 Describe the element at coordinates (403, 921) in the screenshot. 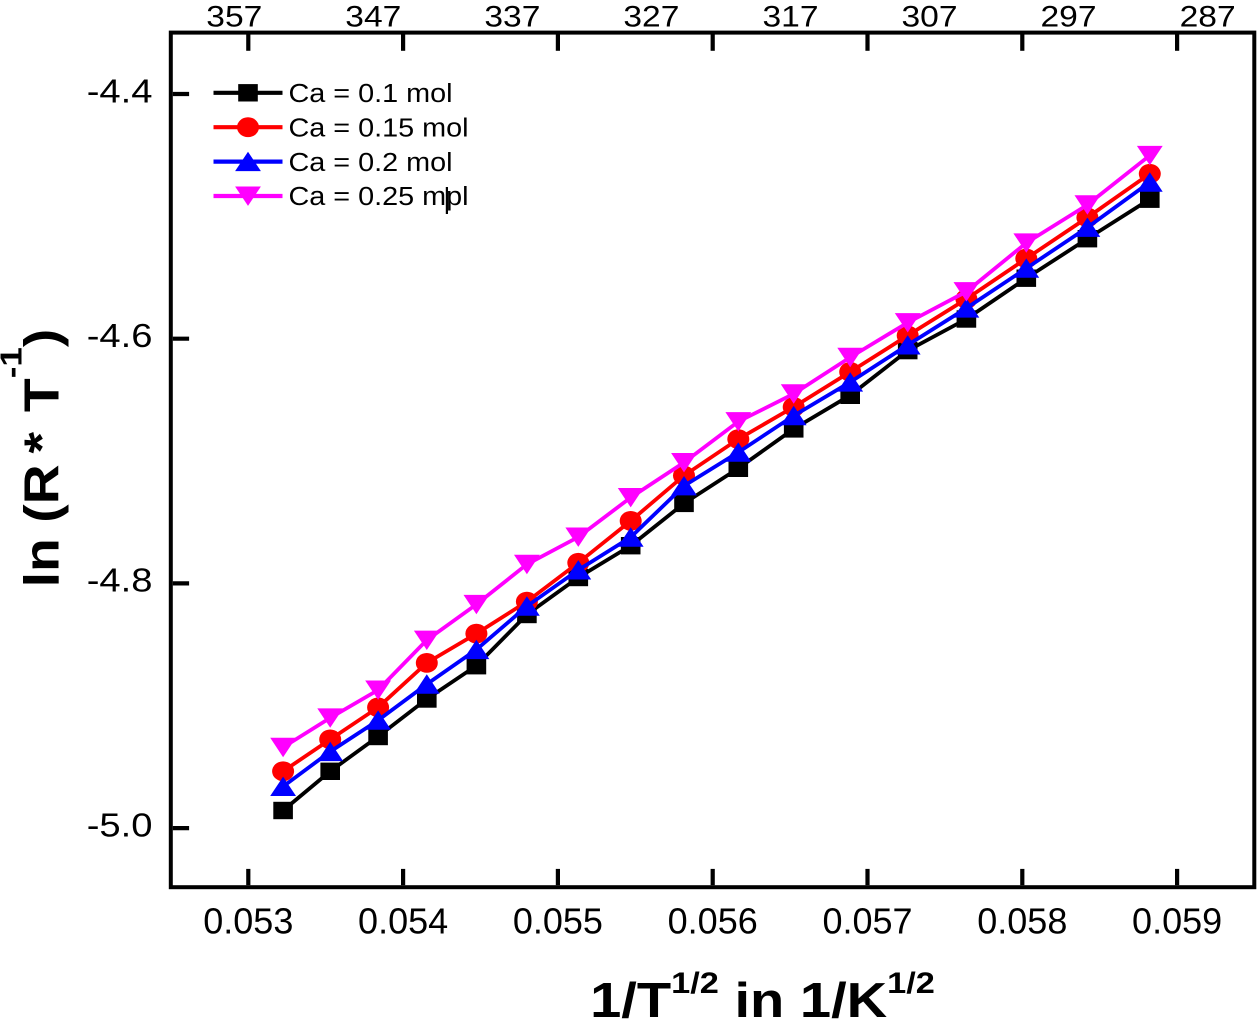

I see `svg-text: 0.054` at that location.